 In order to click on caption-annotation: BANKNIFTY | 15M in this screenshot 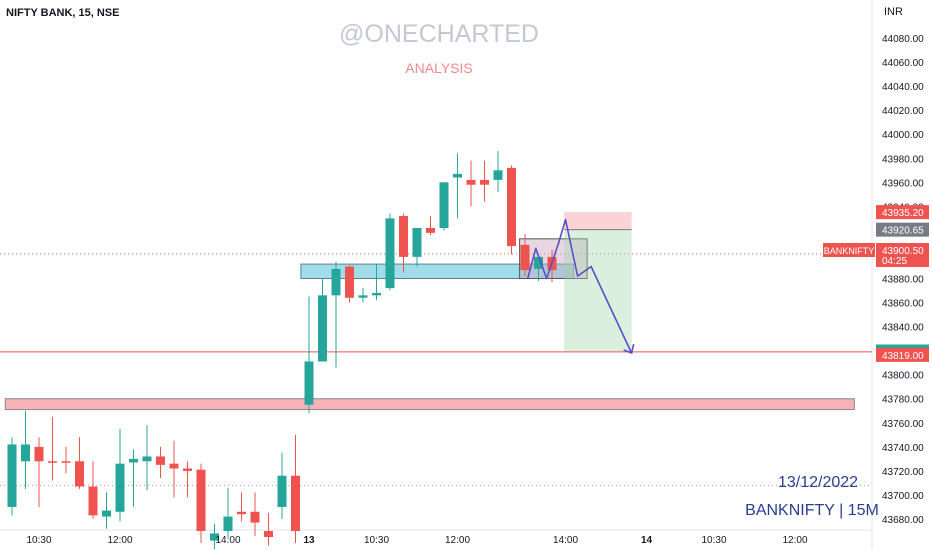, I will do `click(812, 510)`.